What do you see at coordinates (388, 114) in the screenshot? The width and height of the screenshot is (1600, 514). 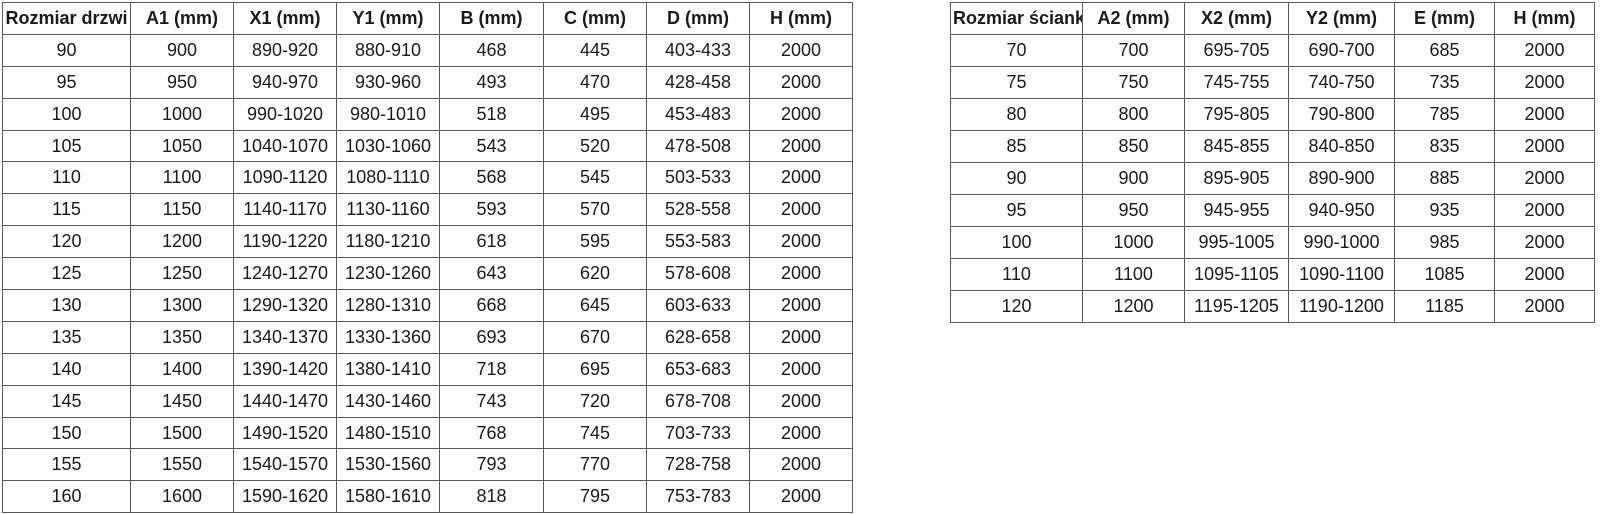 I see `table-cell: 980-1010` at bounding box center [388, 114].